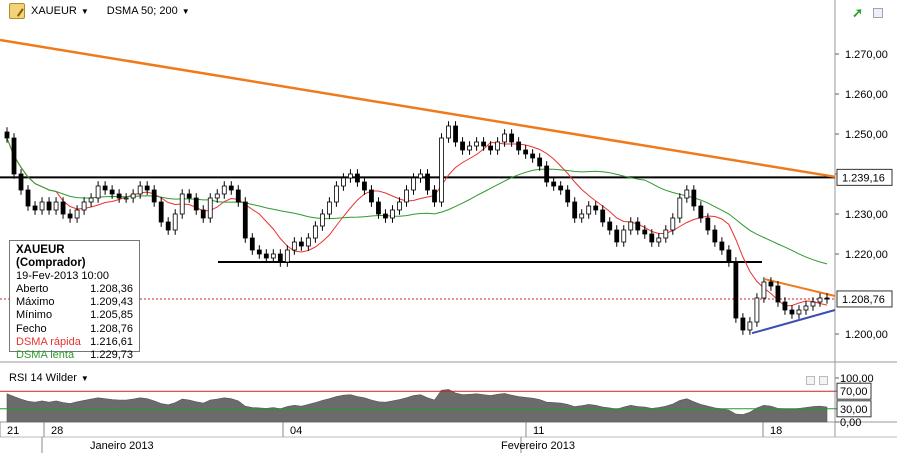 The height and width of the screenshot is (456, 897). Describe the element at coordinates (111, 315) in the screenshot. I see `info-row-value: 1.205,85` at that location.